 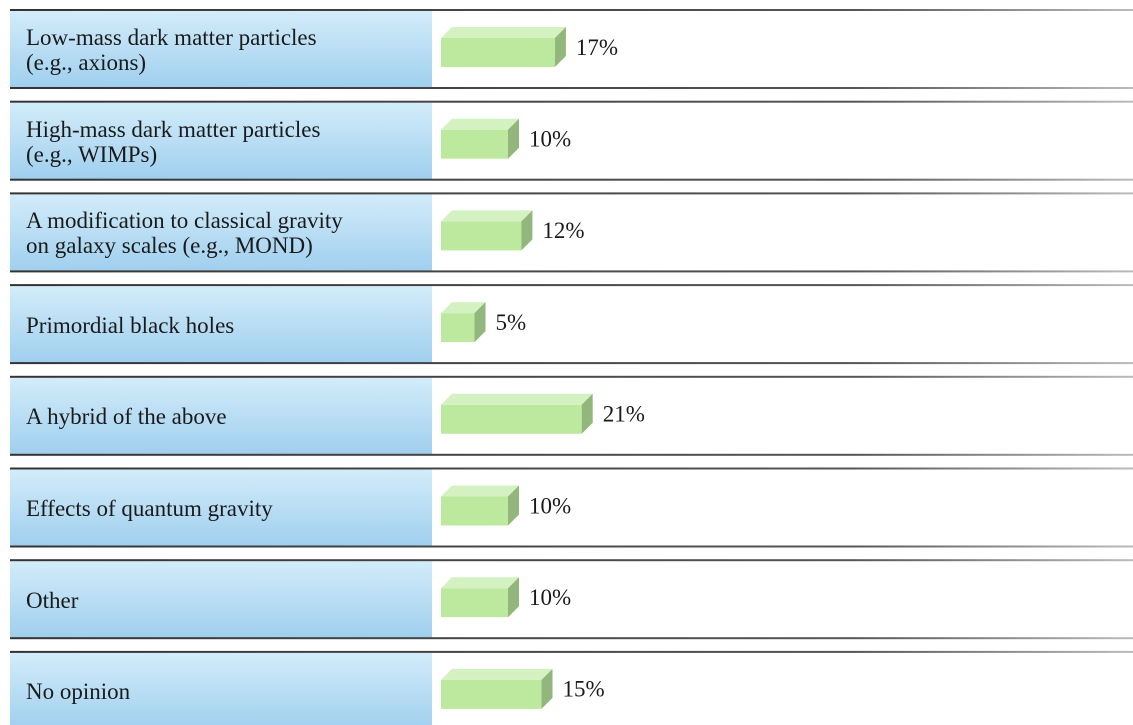 I want to click on value-label: 21%, so click(x=624, y=414).